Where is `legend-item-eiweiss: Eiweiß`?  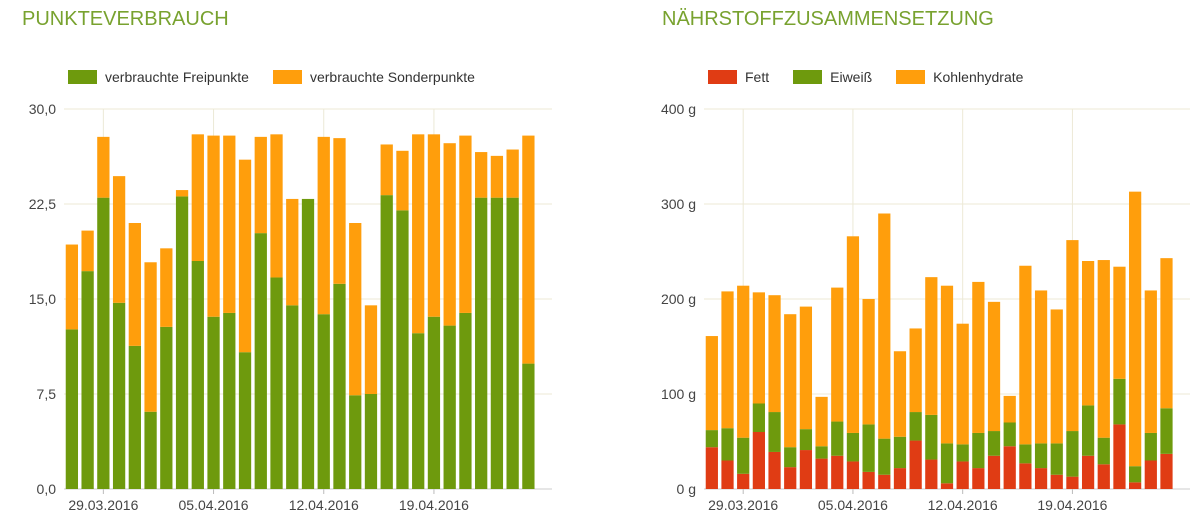
legend-item-eiweiss: Eiweiß is located at coordinates (832, 77).